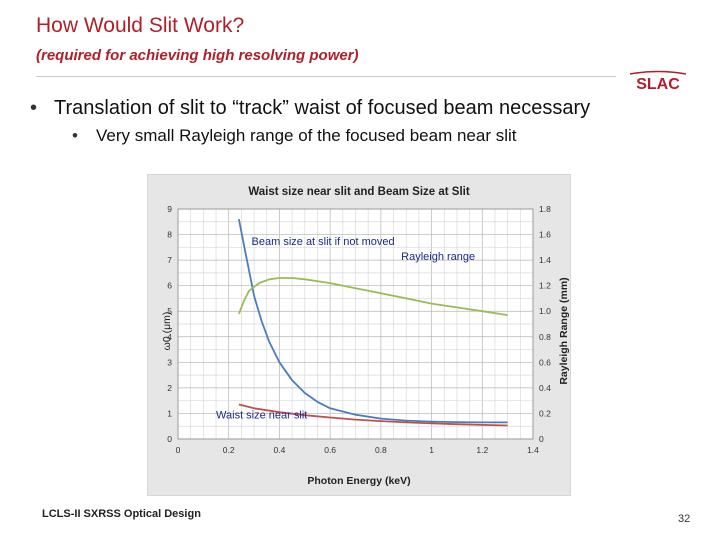  Describe the element at coordinates (684, 519) in the screenshot. I see `page-number: 32` at that location.